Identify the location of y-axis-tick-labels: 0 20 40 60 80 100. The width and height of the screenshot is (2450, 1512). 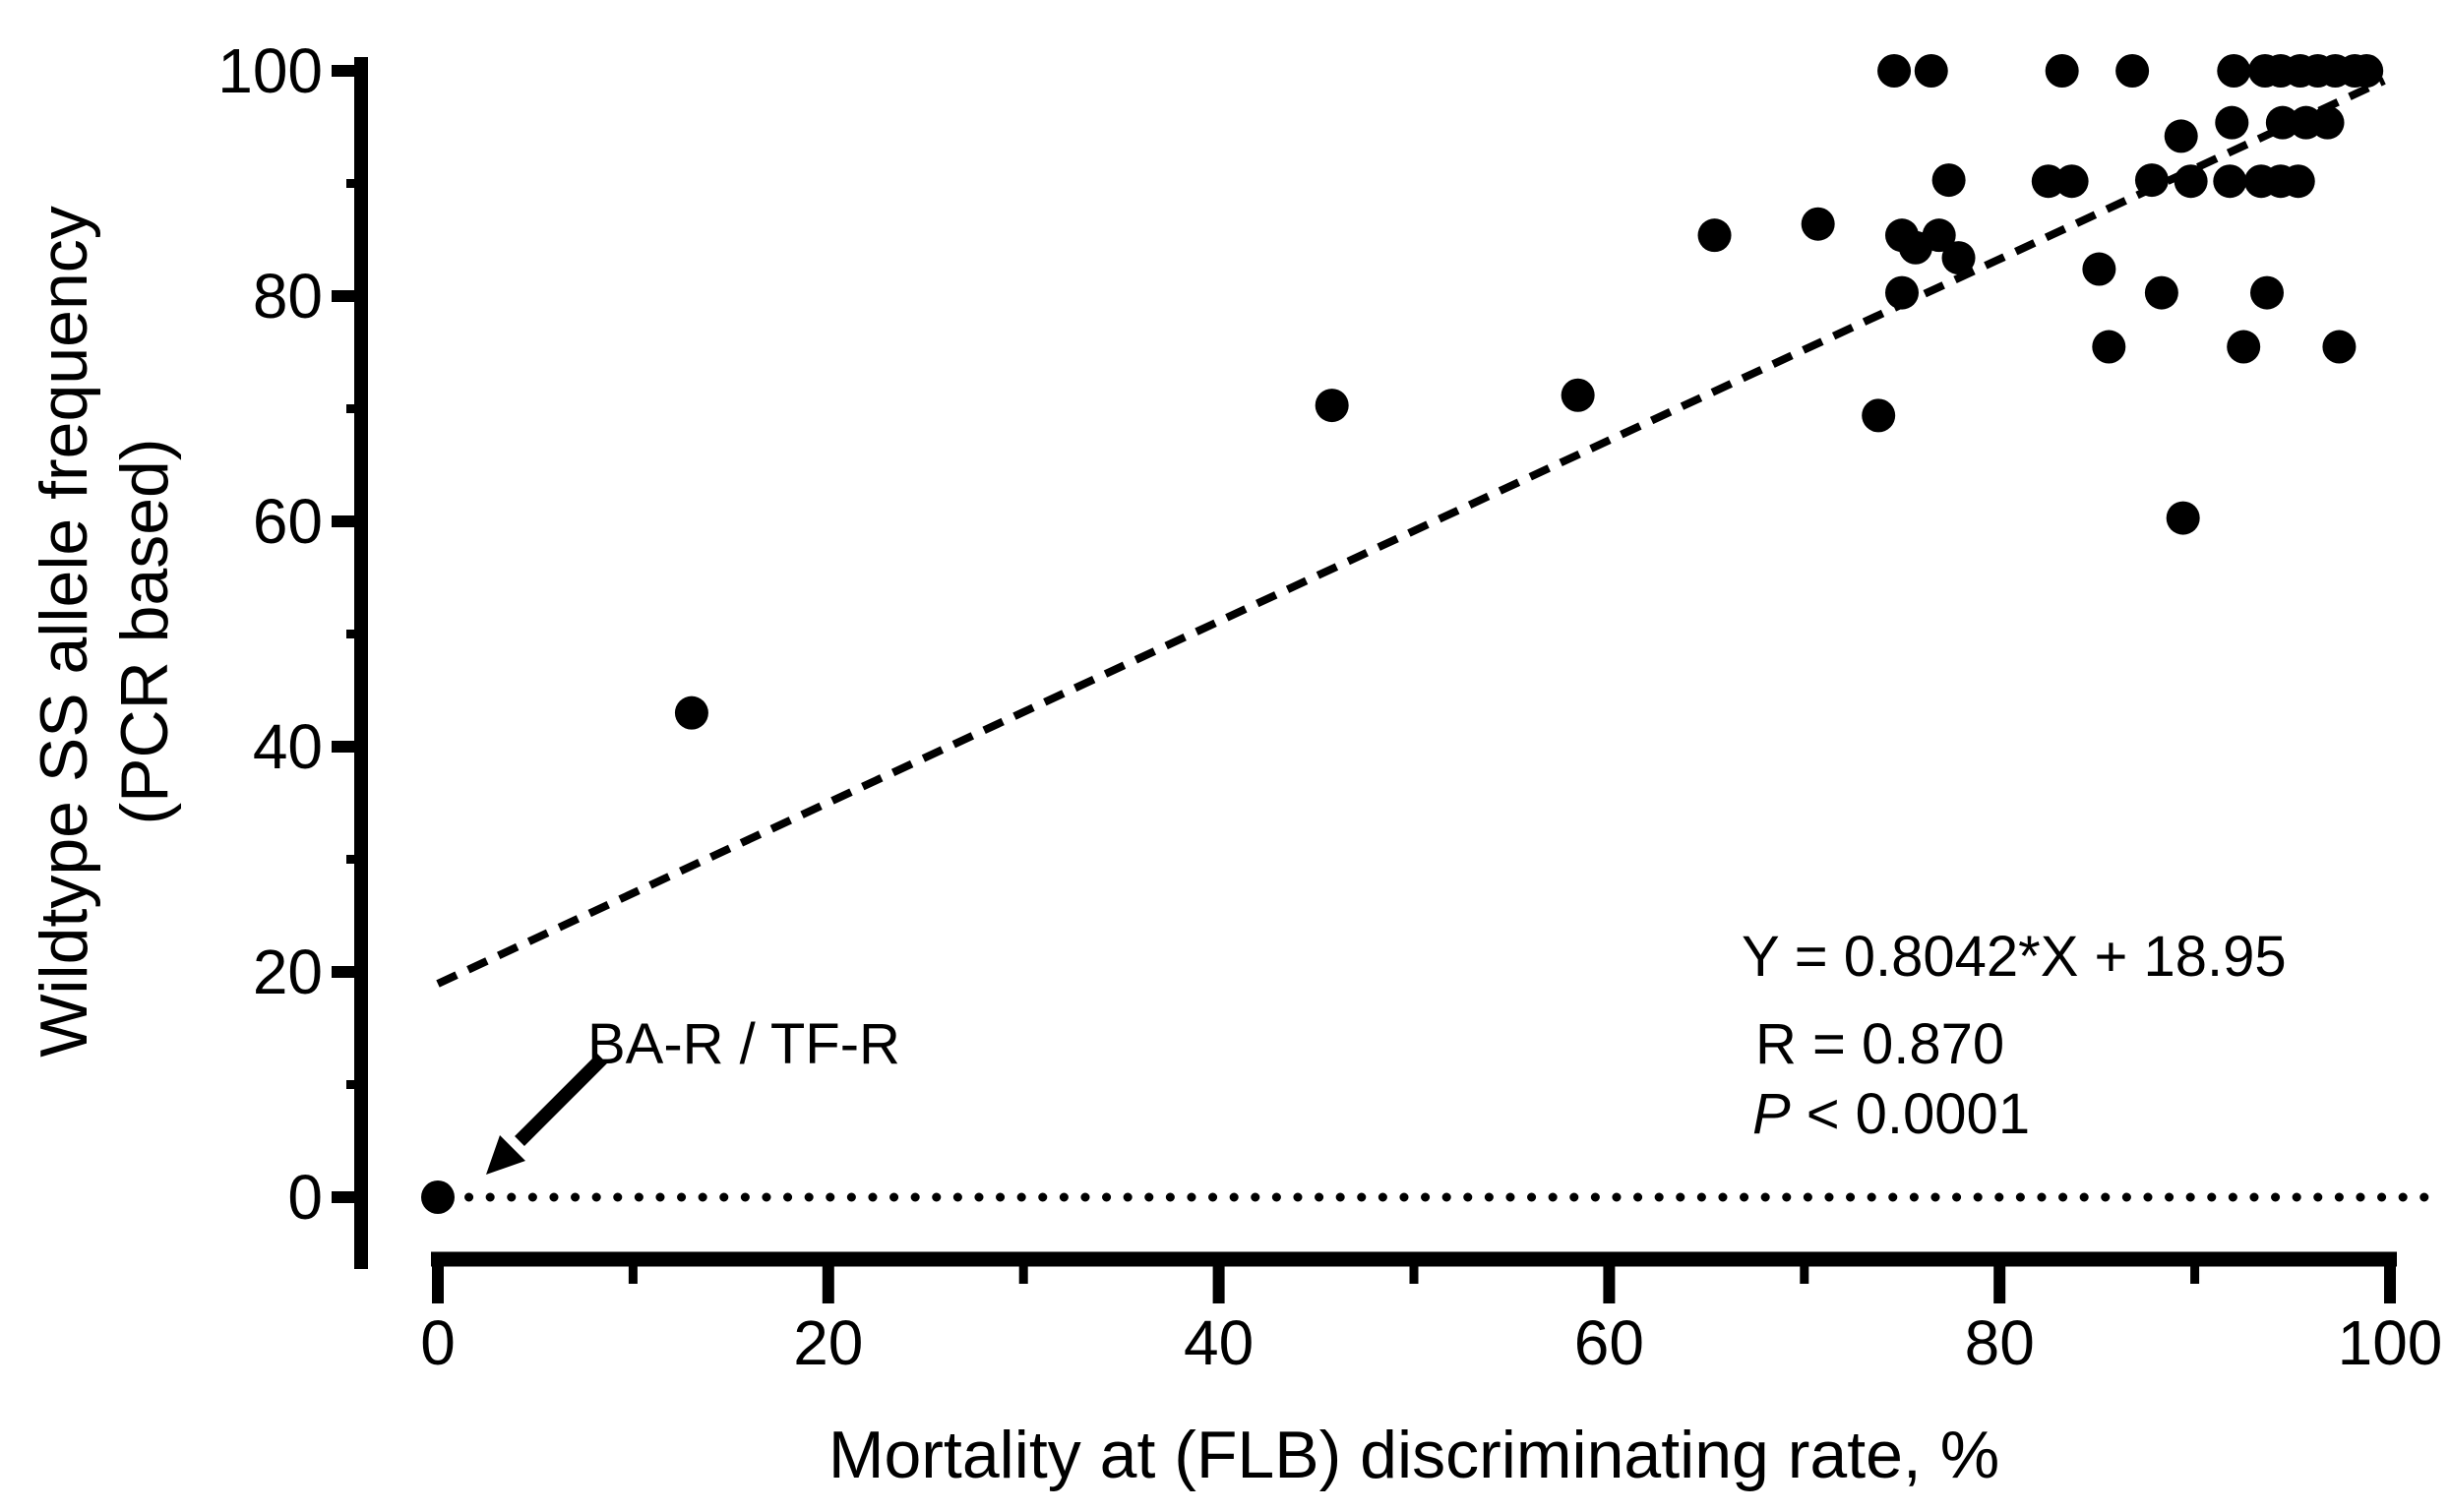
(270, 634).